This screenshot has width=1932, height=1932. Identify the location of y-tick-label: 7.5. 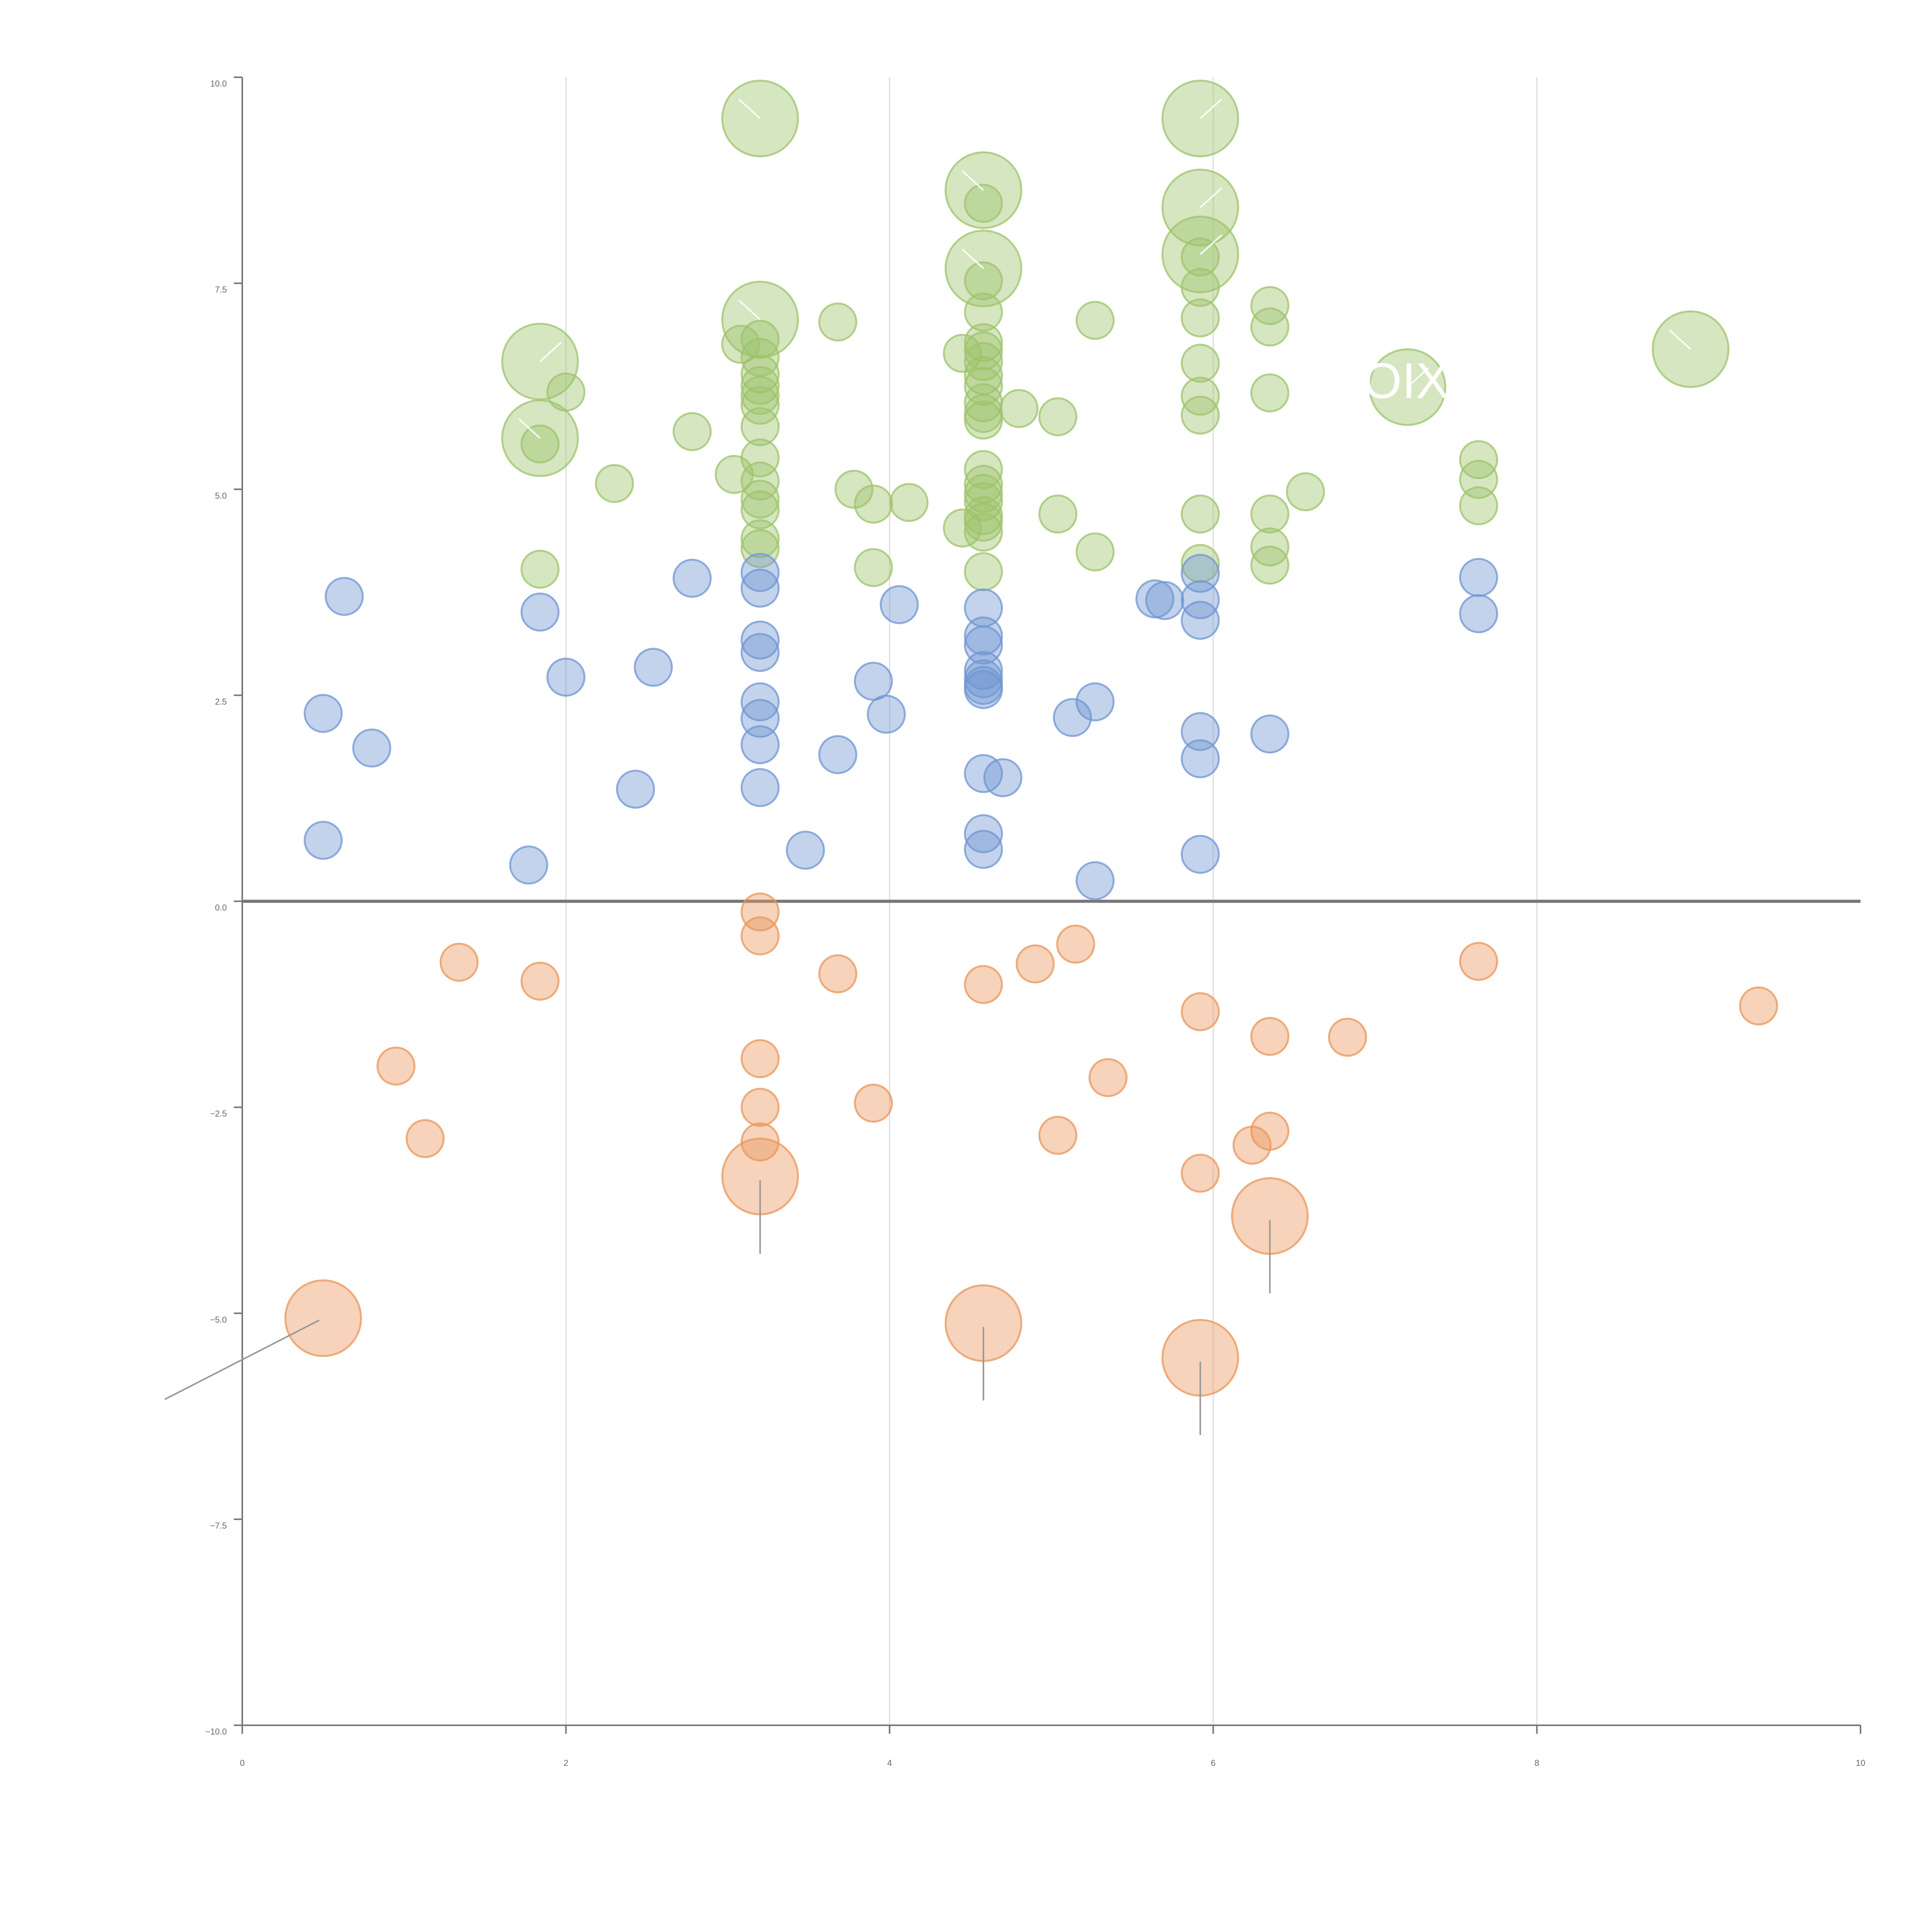
(221, 289).